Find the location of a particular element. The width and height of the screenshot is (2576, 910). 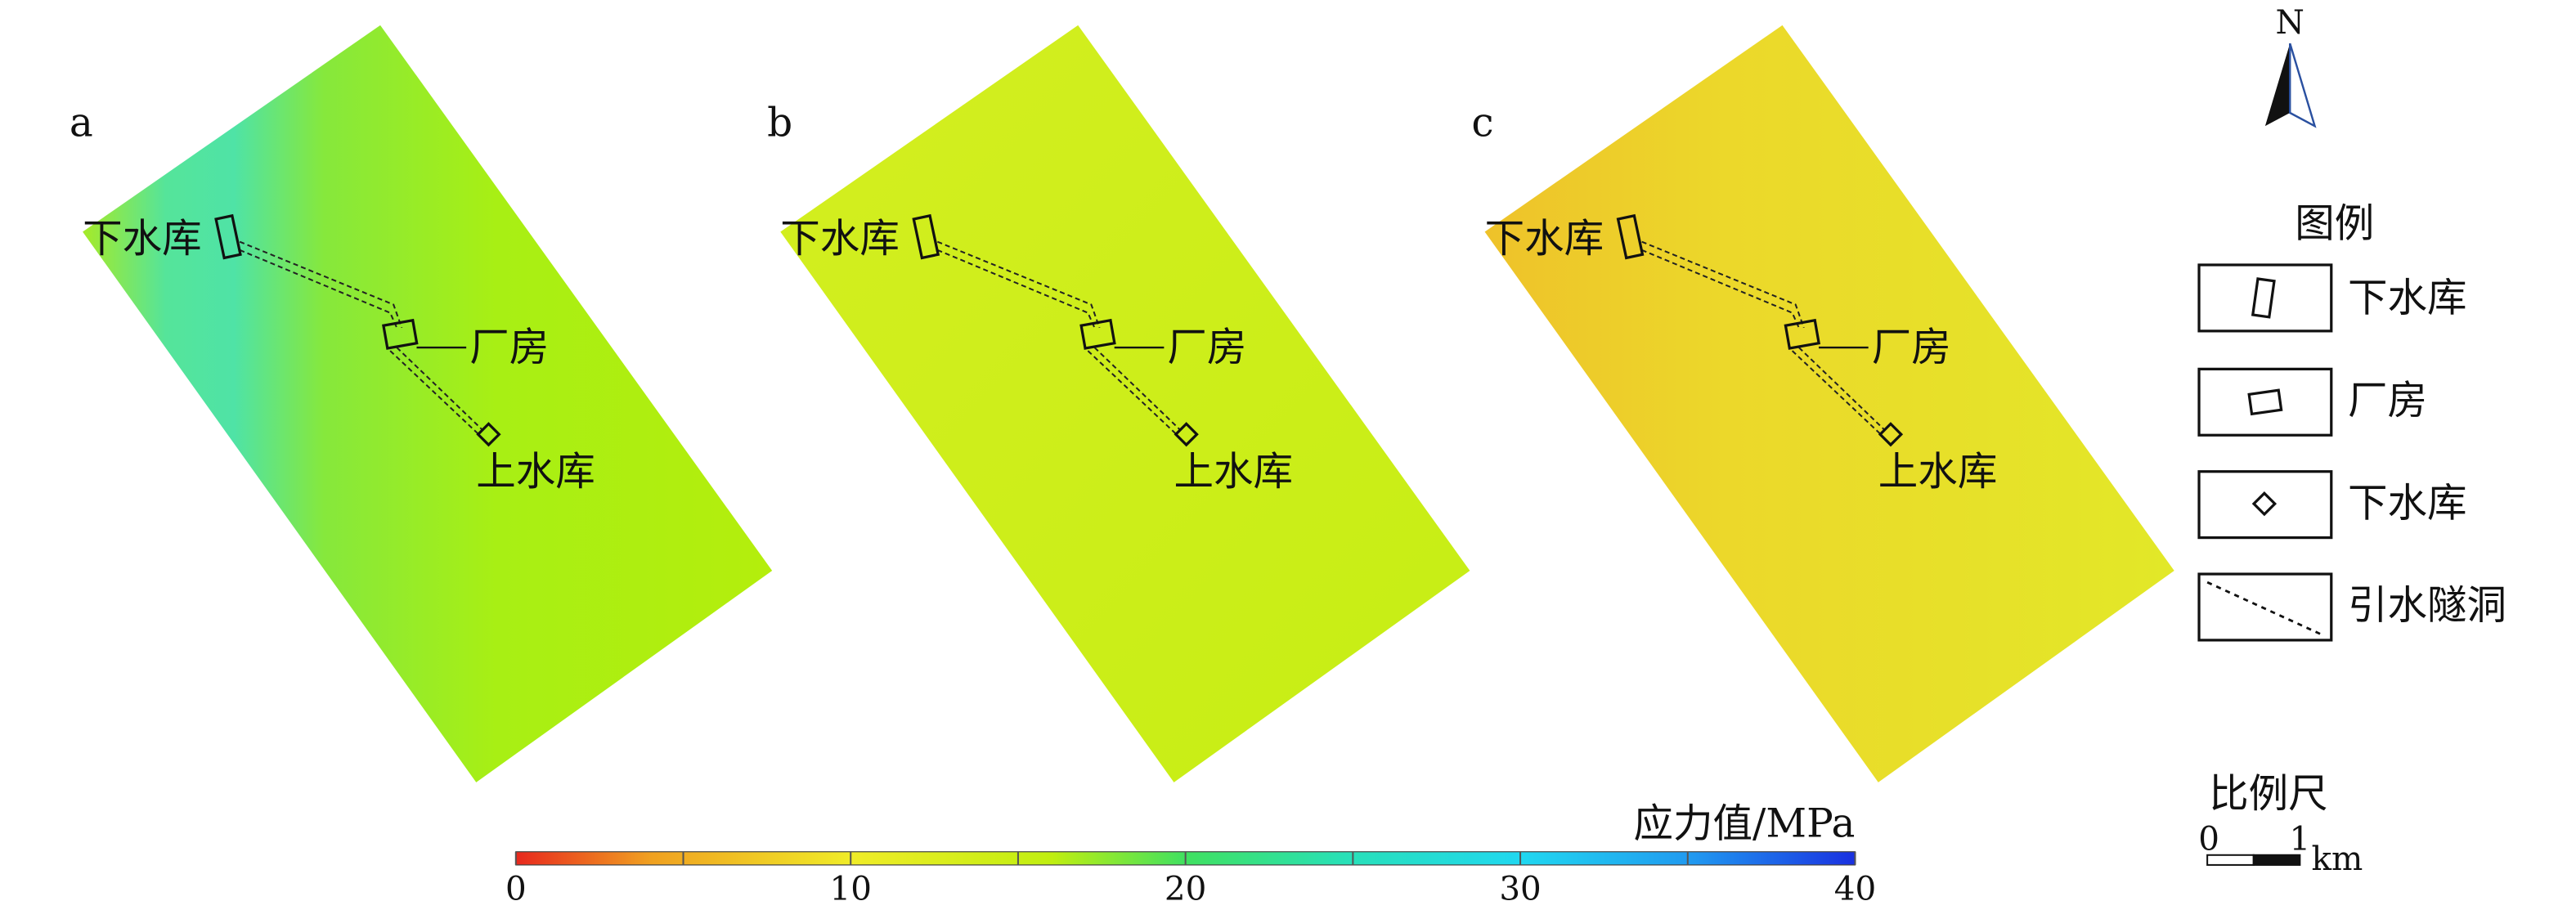

panel-label: b is located at coordinates (779, 123).